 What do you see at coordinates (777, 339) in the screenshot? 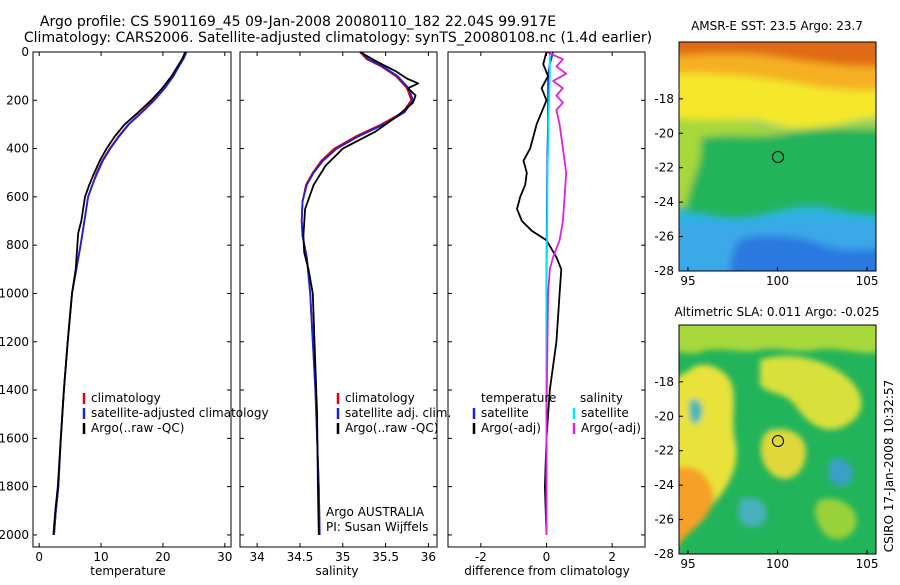
I see `sla-top-band` at bounding box center [777, 339].